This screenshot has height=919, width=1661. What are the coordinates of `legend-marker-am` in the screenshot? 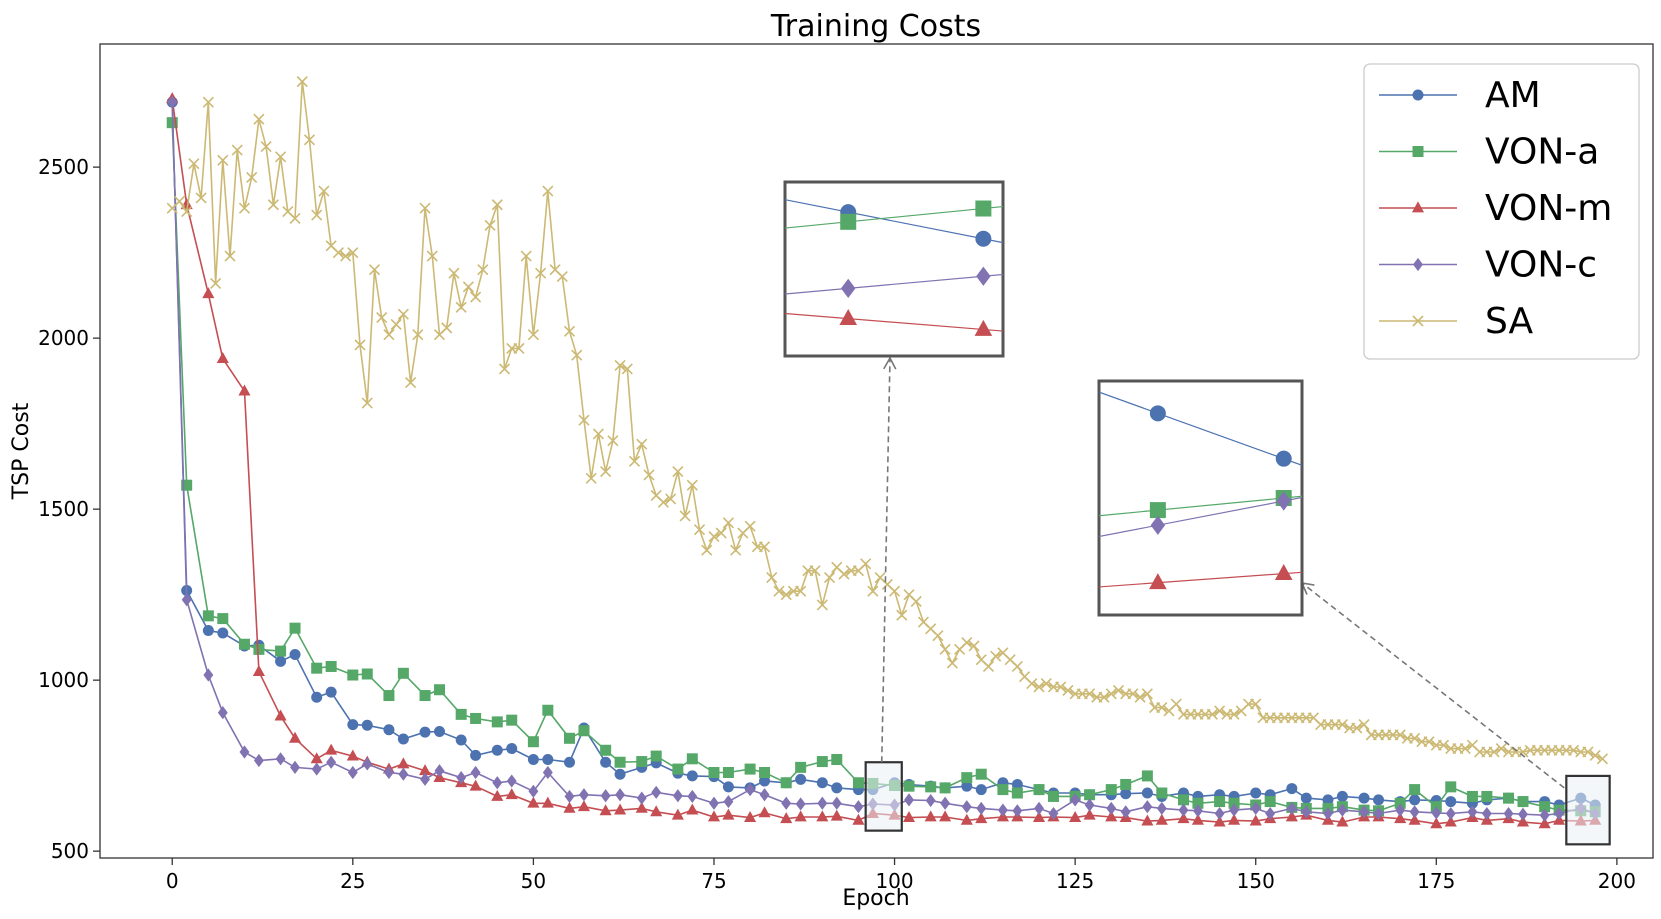 It's located at (1418, 95).